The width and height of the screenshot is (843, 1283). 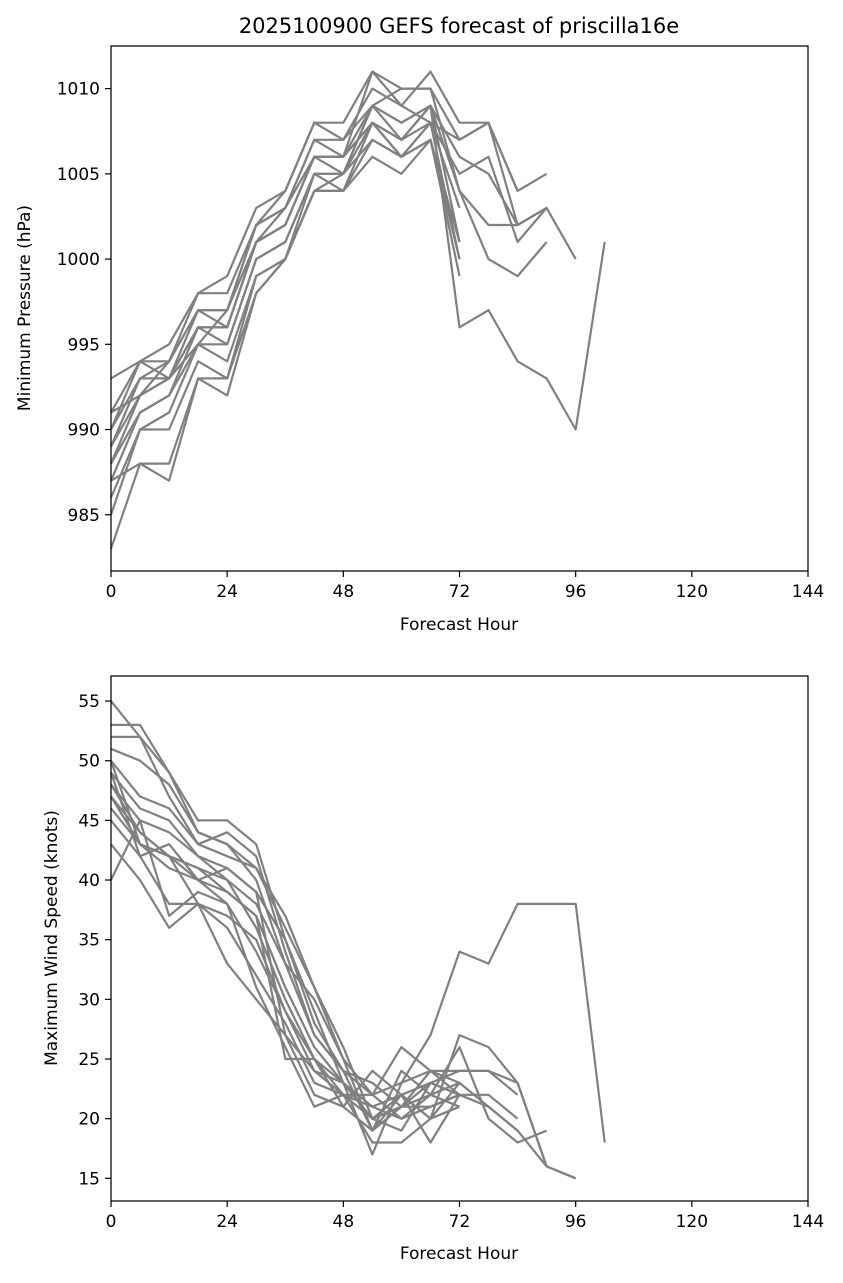 I want to click on wind-series-line-m16, so click(x=314, y=952).